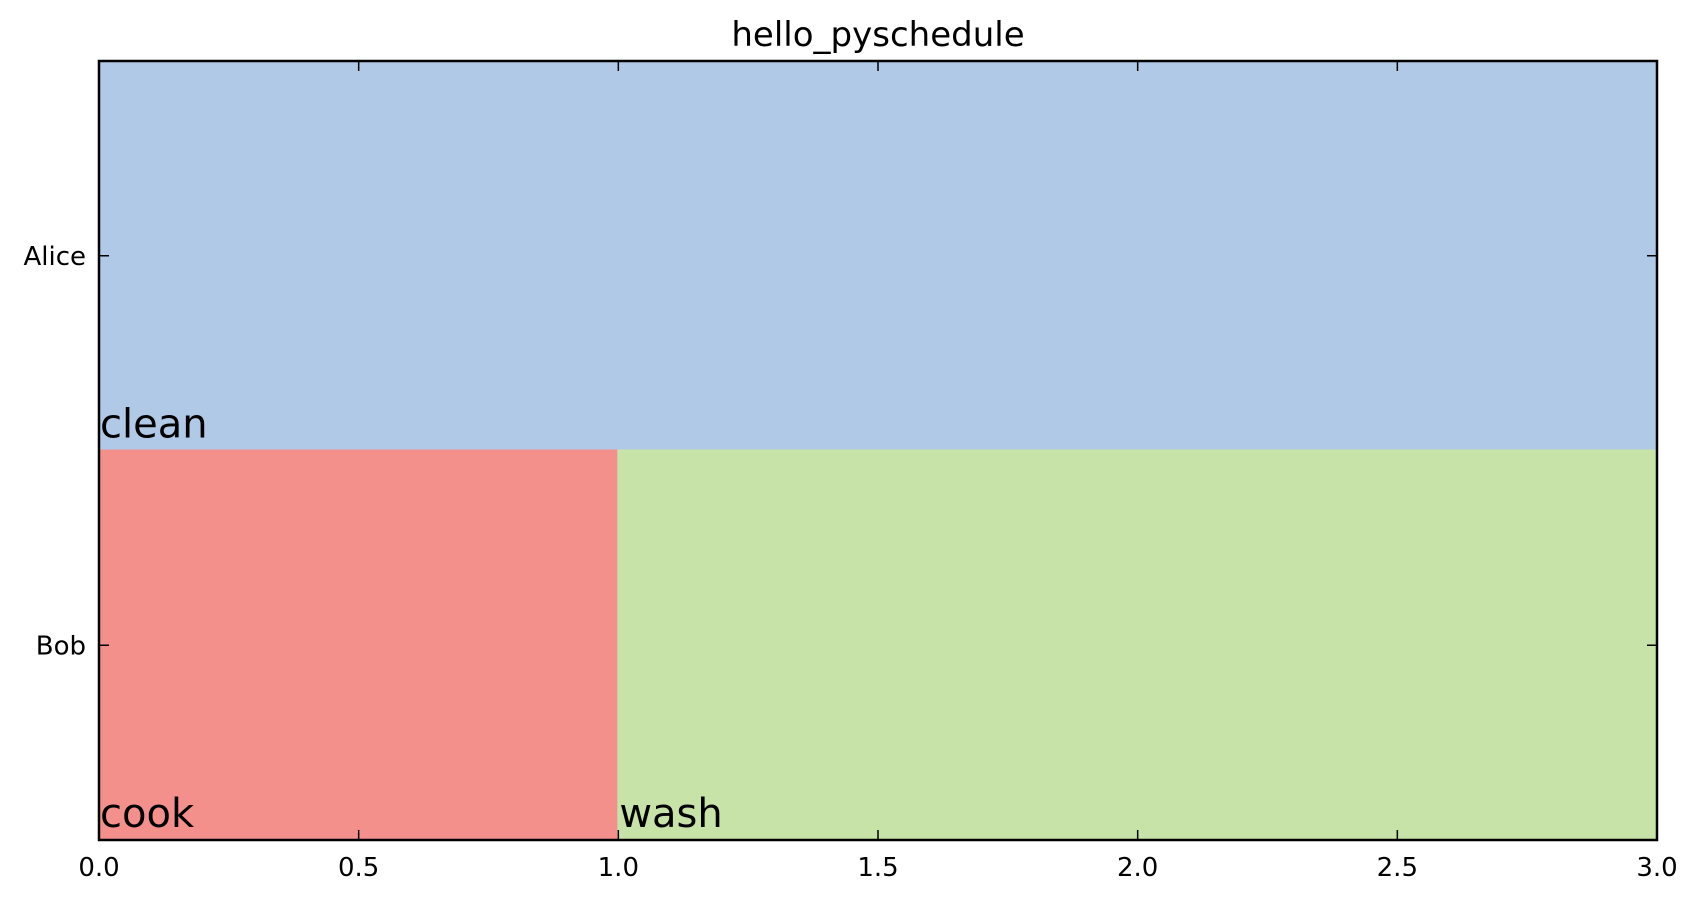 This screenshot has height=899, width=1689. Describe the element at coordinates (154, 425) in the screenshot. I see `task-label-clean: clean` at that location.